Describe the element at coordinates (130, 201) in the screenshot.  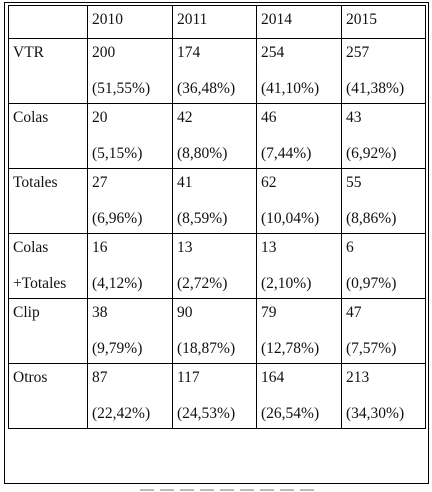
I see `data-cell: 27 (6,96%)` at that location.